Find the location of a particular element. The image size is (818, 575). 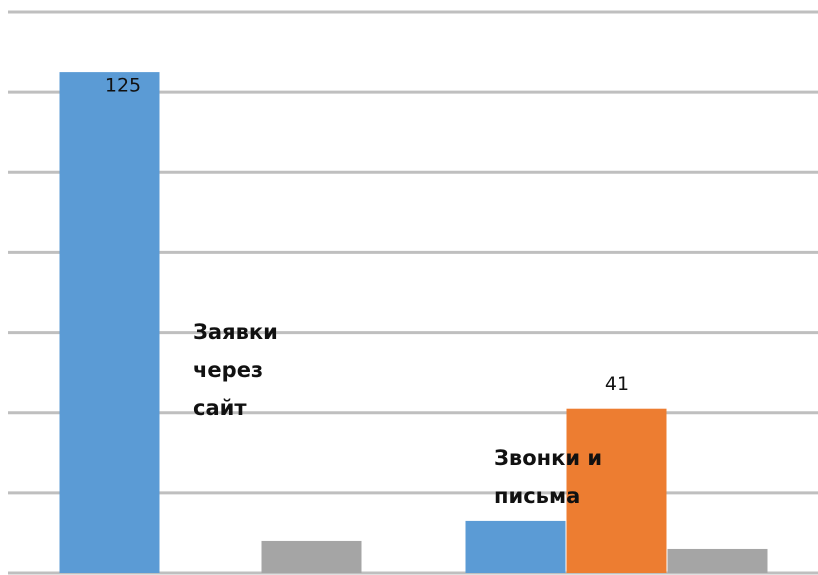

annotation: Звонки и письма is located at coordinates (548, 477).